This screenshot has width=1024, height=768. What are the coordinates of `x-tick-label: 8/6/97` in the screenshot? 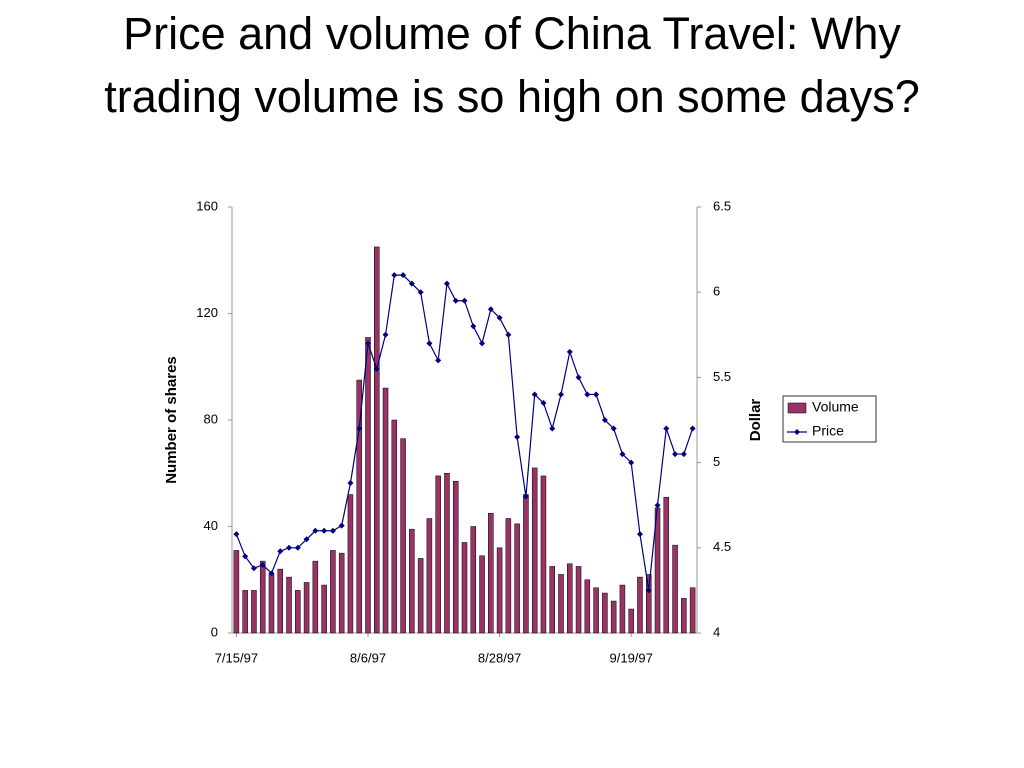 It's located at (368, 657).